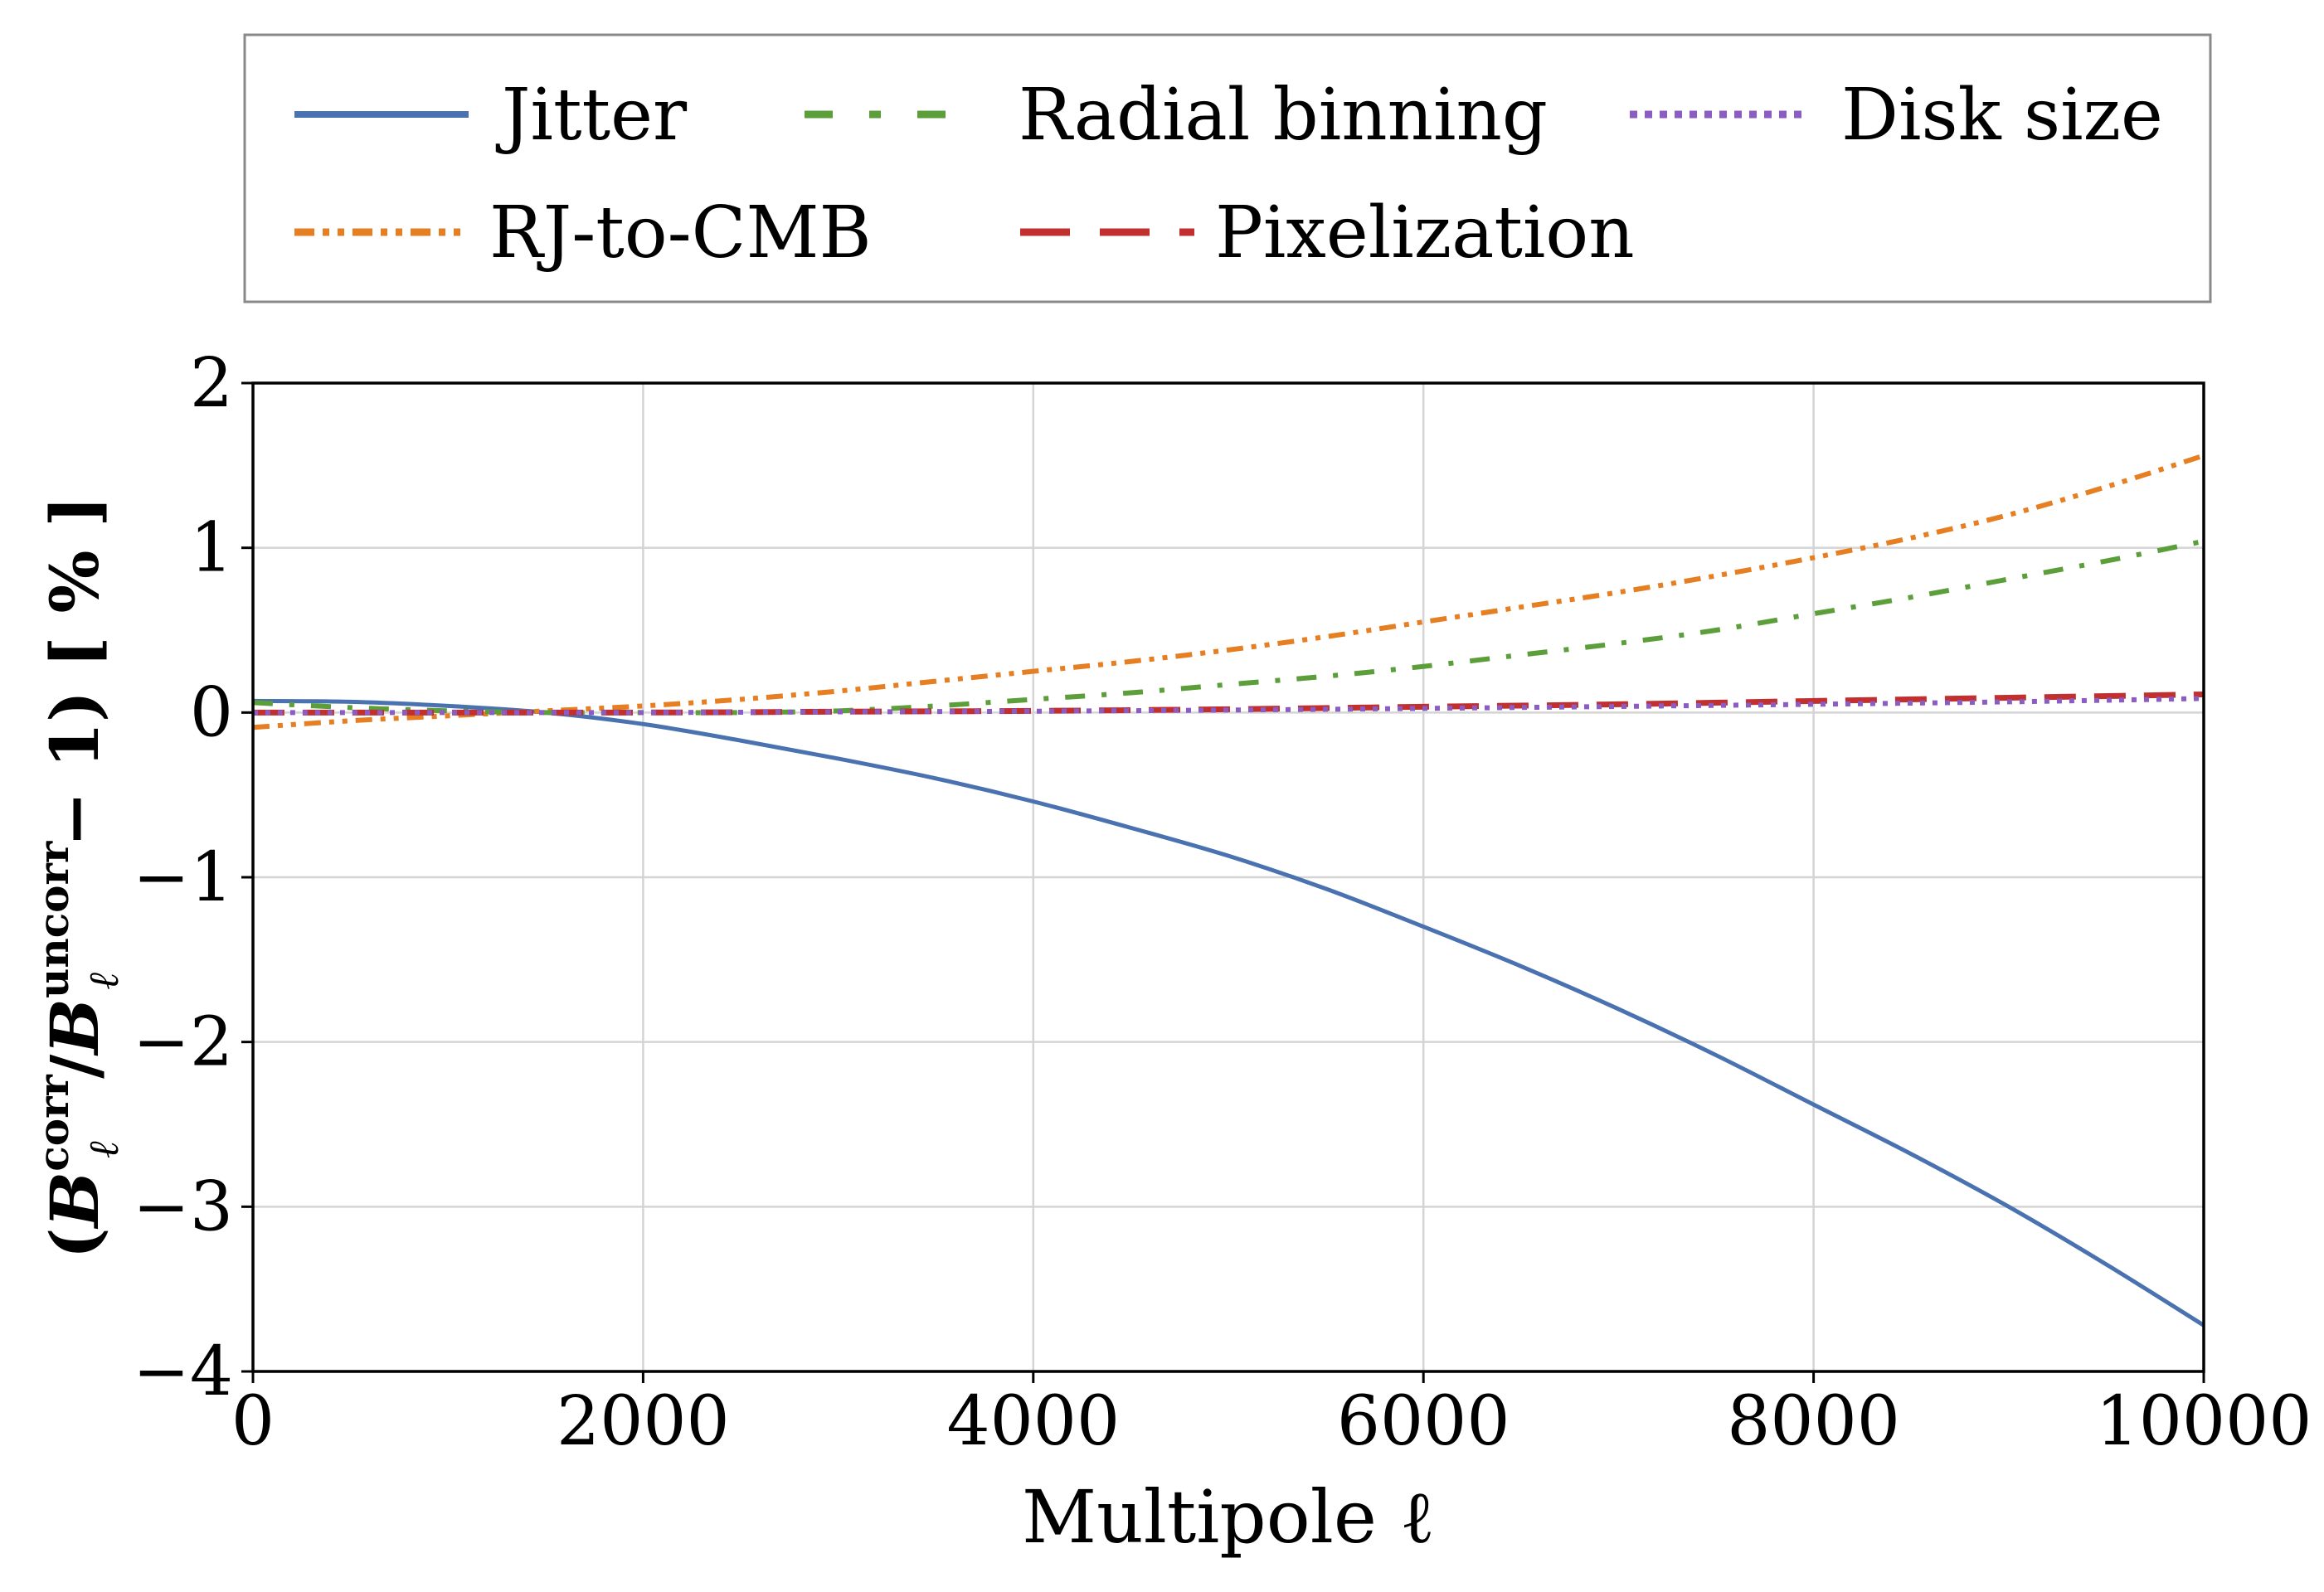 The width and height of the screenshot is (2324, 1592). Describe the element at coordinates (680, 233) in the screenshot. I see `legend-label-rj-to-cmb: RJ-to-CMB` at that location.